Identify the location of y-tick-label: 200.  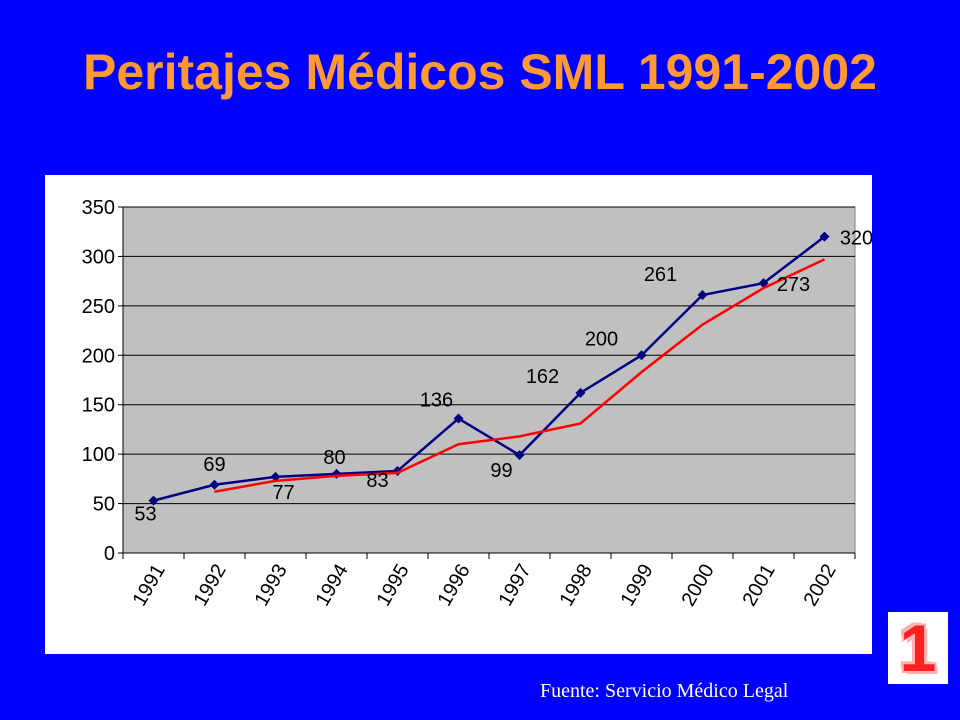
(98, 356).